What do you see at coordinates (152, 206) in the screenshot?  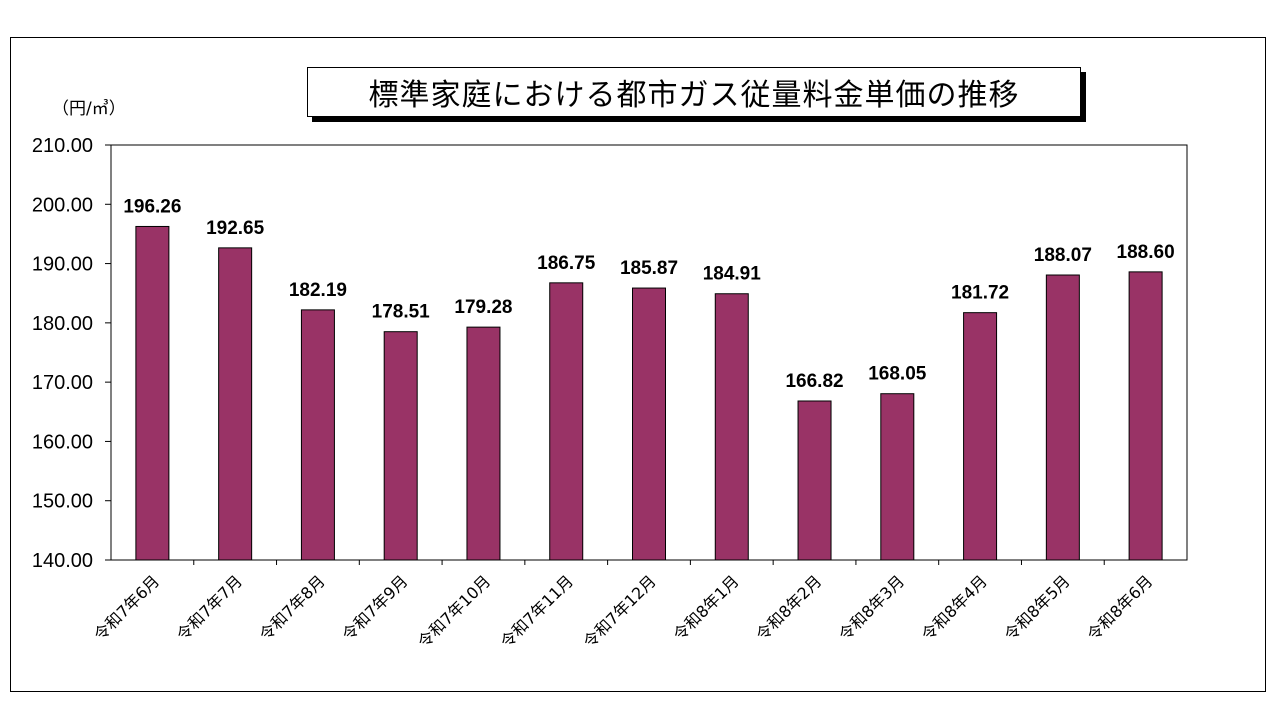 I see `data-label: 196.26` at bounding box center [152, 206].